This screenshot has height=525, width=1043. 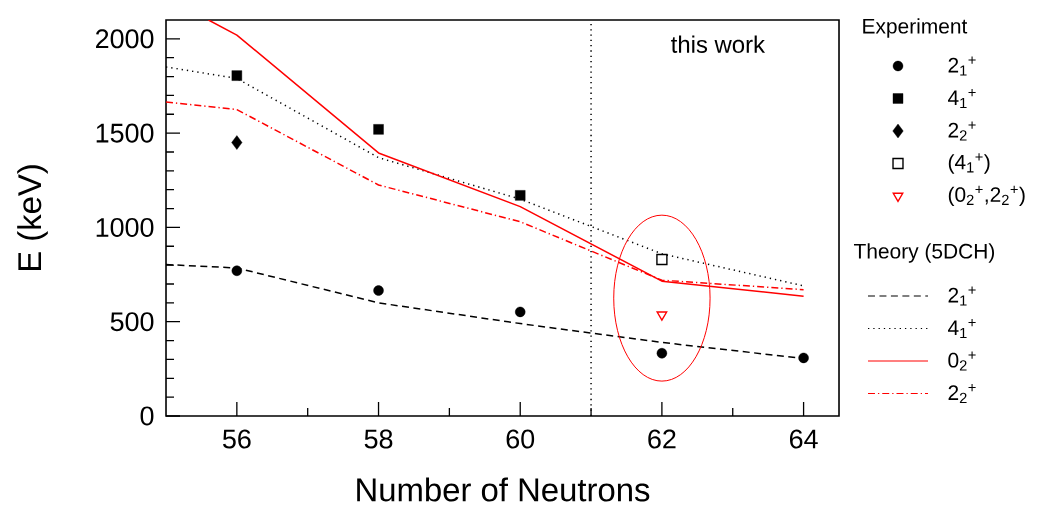 I want to click on x-tick-label: 64, so click(x=803, y=439).